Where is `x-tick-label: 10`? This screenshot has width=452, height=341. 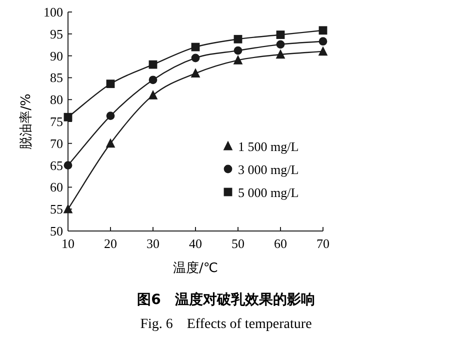 x-tick-label: 10 is located at coordinates (68, 243).